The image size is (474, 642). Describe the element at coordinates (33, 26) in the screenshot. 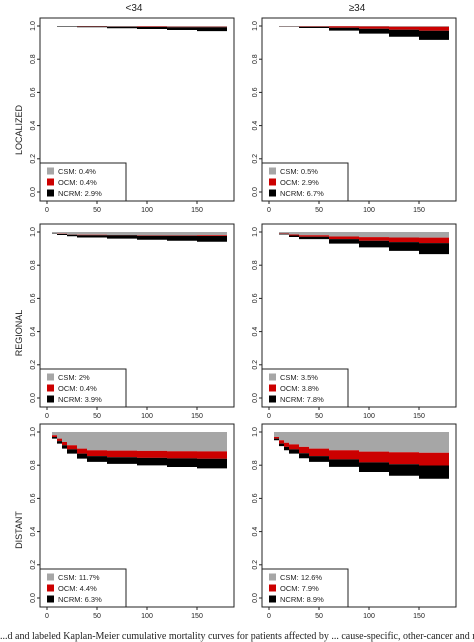

I see `y-tick-label-localized-lt34: 1.0` at that location.